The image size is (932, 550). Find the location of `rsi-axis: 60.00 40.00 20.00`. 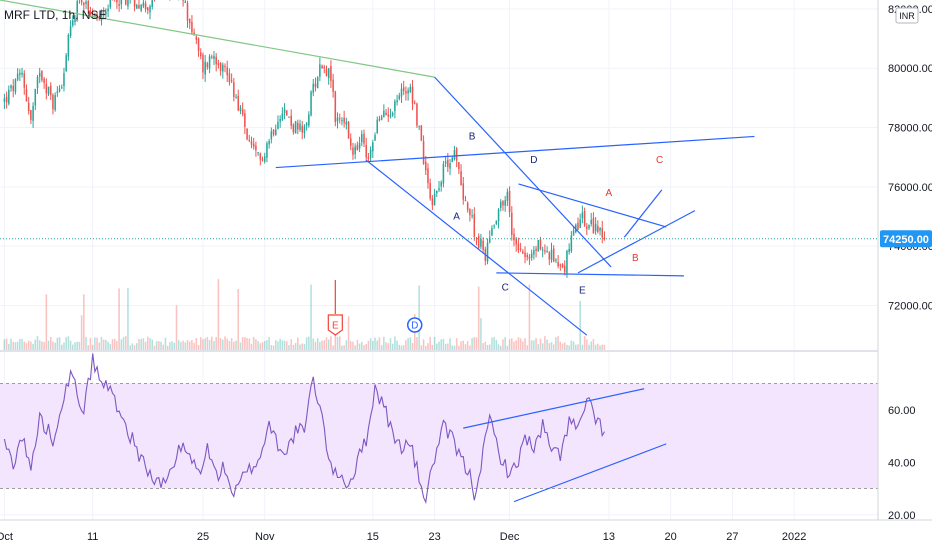

rsi-axis: 60.00 40.00 20.00 is located at coordinates (902, 463).